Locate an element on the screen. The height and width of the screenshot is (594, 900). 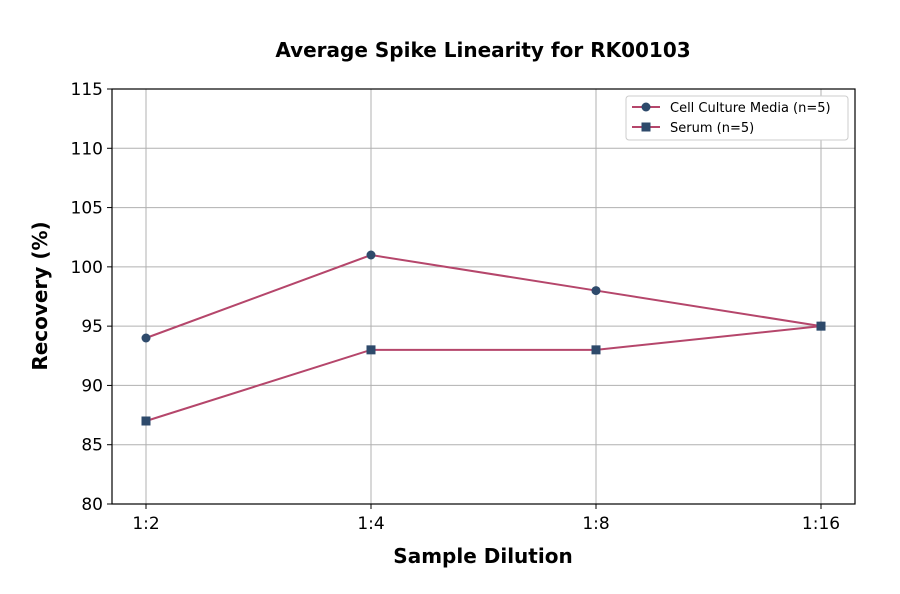
y-tick-label: 100 is located at coordinates (87, 268).